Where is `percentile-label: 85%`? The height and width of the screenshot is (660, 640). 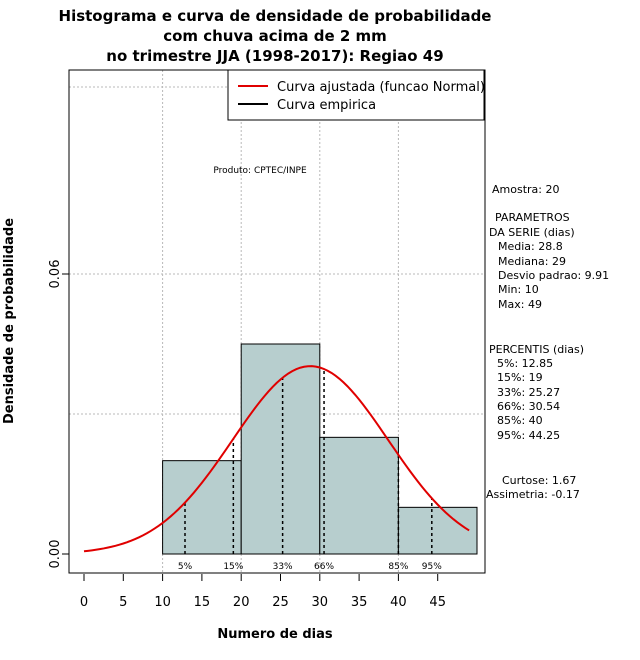
percentile-label: 85% is located at coordinates (398, 567).